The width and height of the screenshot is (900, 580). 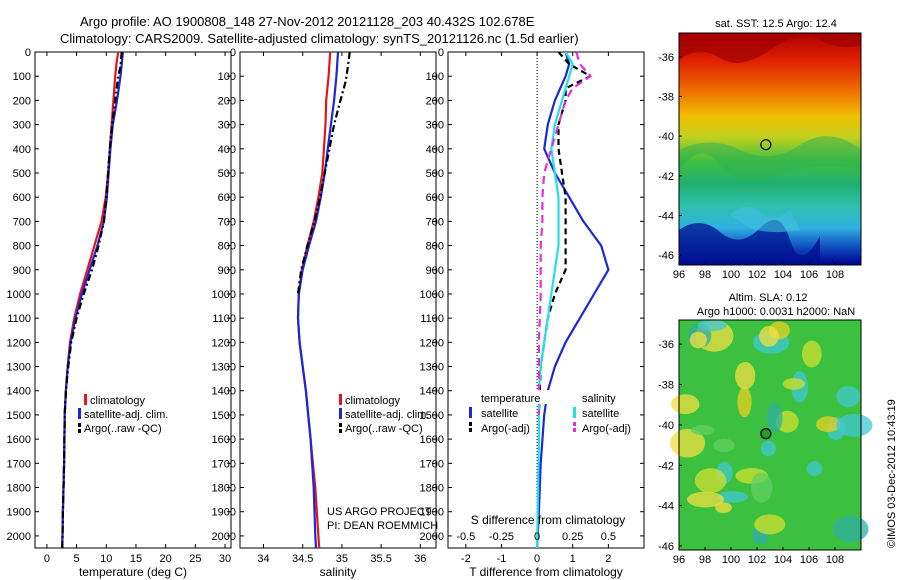 I want to click on top-tick-label: -0.25, so click(x=501, y=537).